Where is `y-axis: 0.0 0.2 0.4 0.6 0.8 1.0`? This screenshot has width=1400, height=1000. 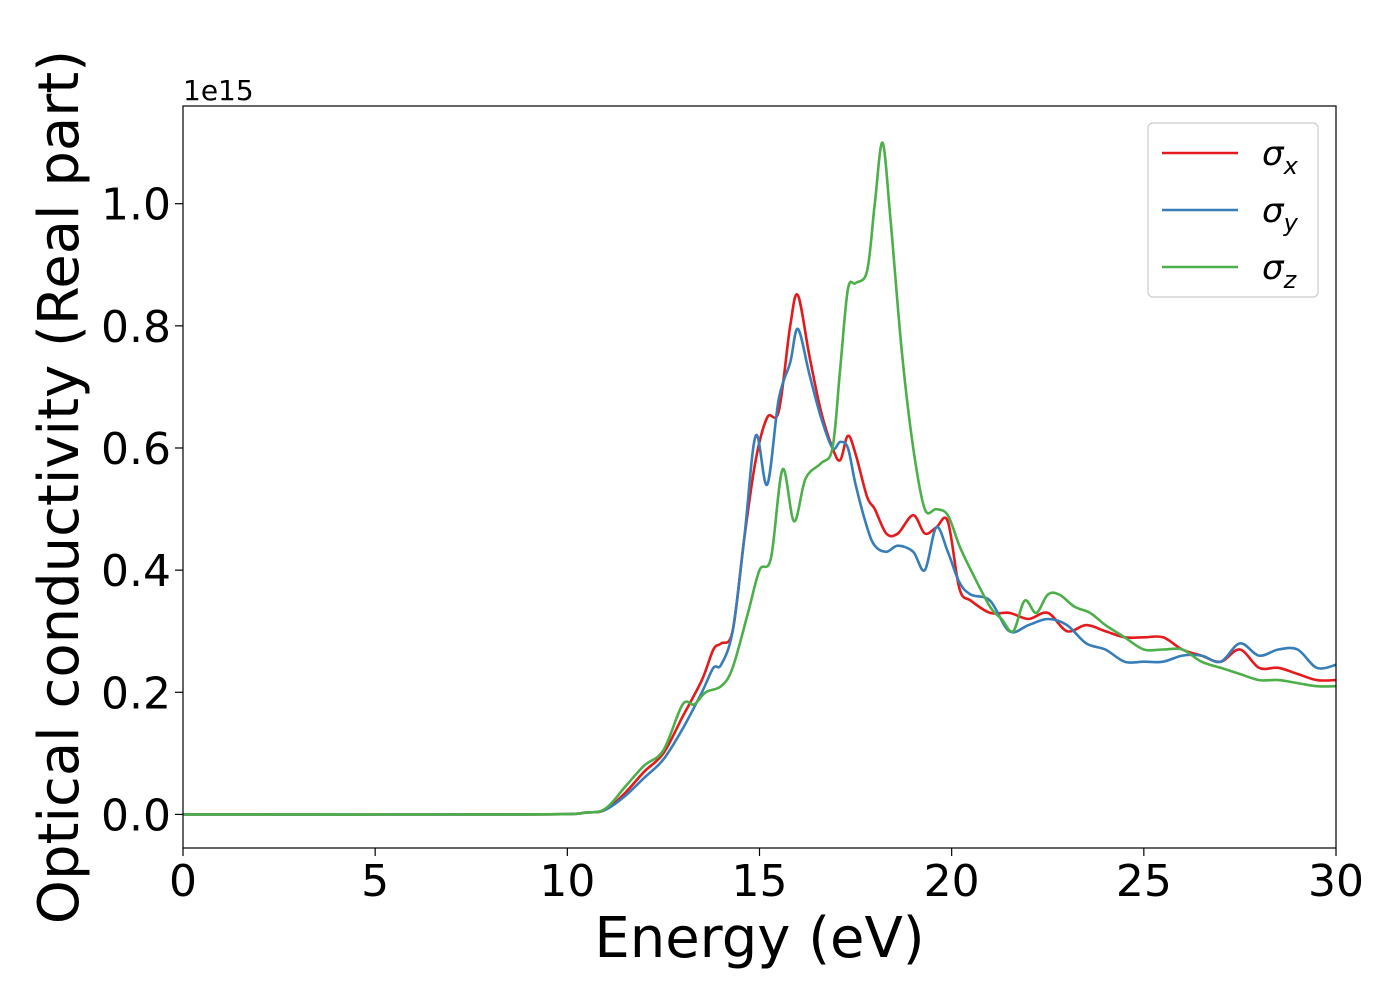 y-axis: 0.0 0.2 0.4 0.6 0.8 1.0 is located at coordinates (142, 510).